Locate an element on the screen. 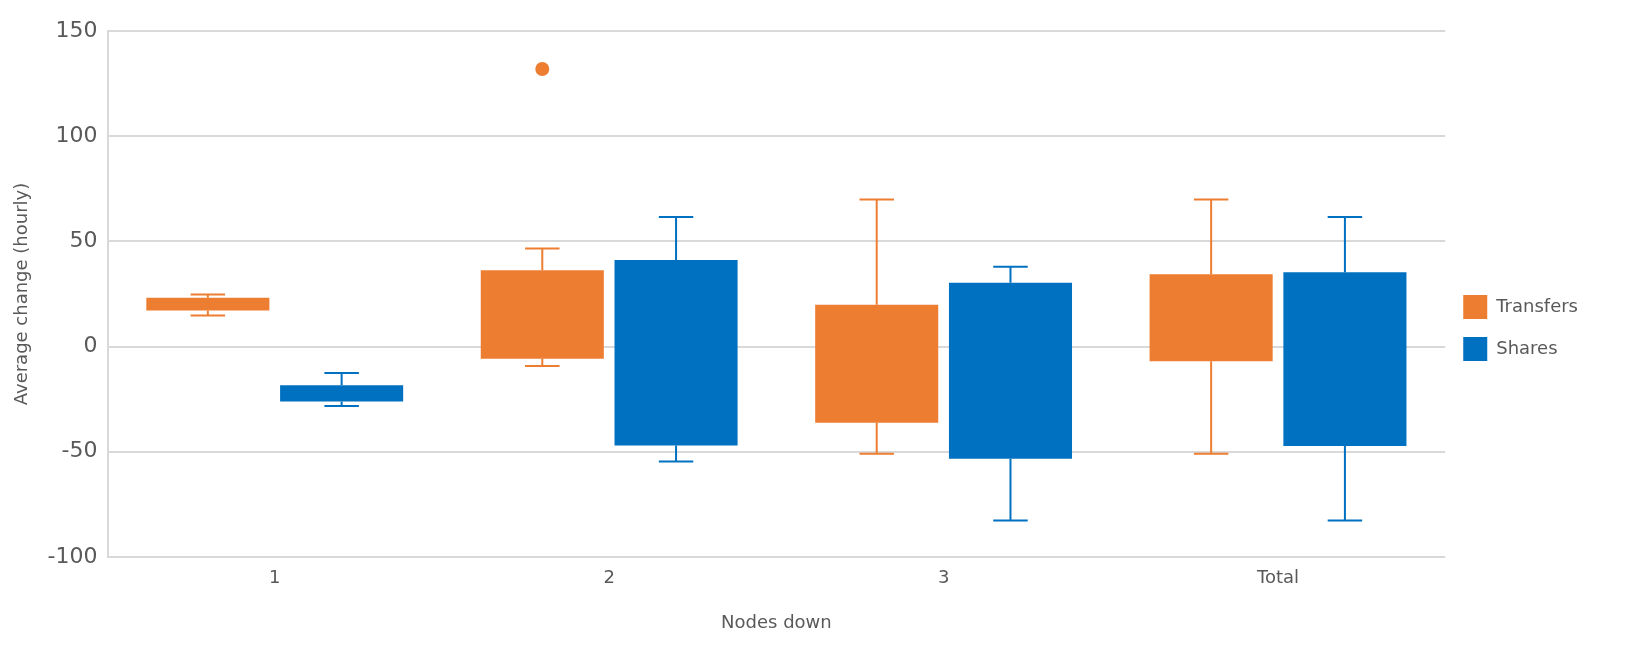  y-tick-label: 100 is located at coordinates (76, 135).